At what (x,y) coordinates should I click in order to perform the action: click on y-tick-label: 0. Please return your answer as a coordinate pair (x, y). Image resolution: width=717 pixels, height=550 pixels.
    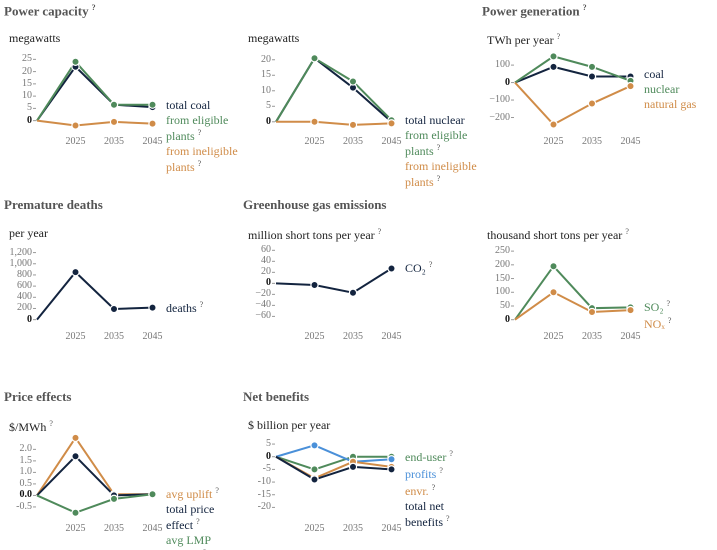
    Looking at the image, I should click on (17, 320).